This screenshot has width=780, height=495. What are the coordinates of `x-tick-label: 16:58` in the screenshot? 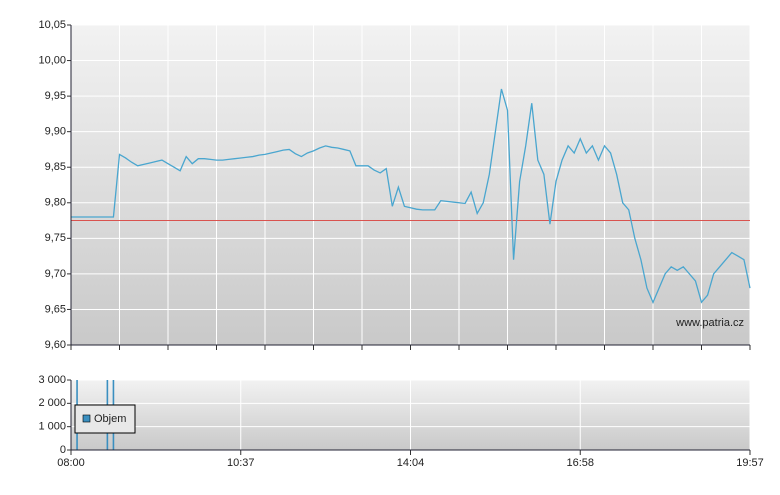 It's located at (580, 463).